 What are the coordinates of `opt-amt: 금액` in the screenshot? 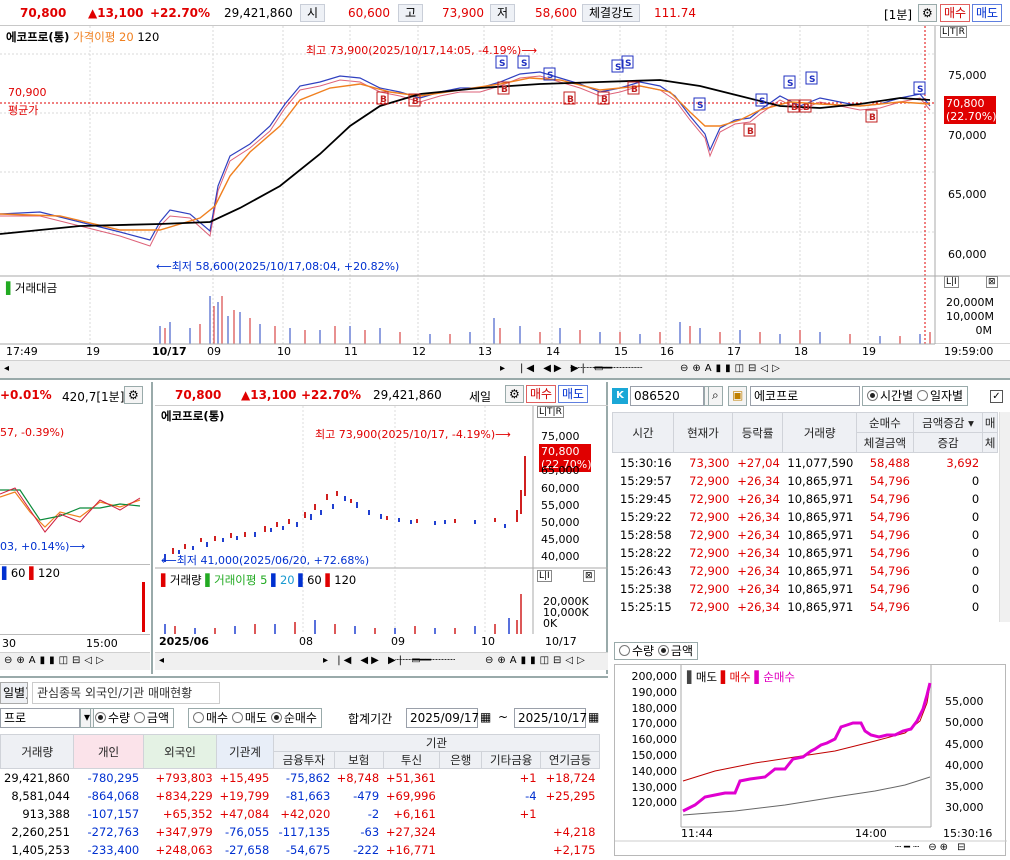 It's located at (158, 718).